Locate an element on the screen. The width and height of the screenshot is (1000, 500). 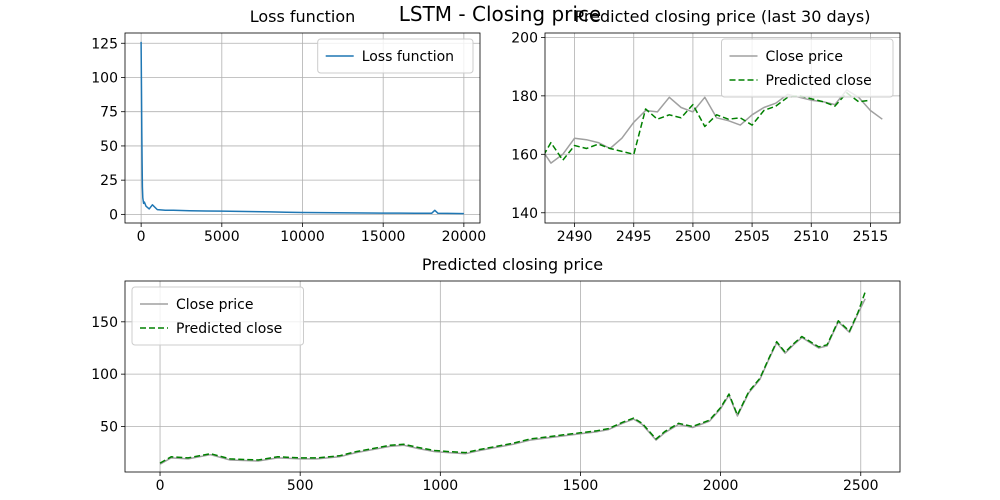
series-line-loss-function is located at coordinates (302, 128).